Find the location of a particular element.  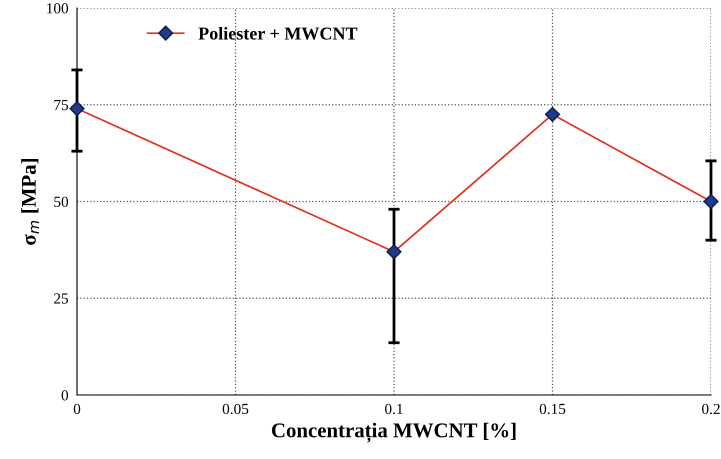

legend-label: Poliester + MWCNT is located at coordinates (278, 33).